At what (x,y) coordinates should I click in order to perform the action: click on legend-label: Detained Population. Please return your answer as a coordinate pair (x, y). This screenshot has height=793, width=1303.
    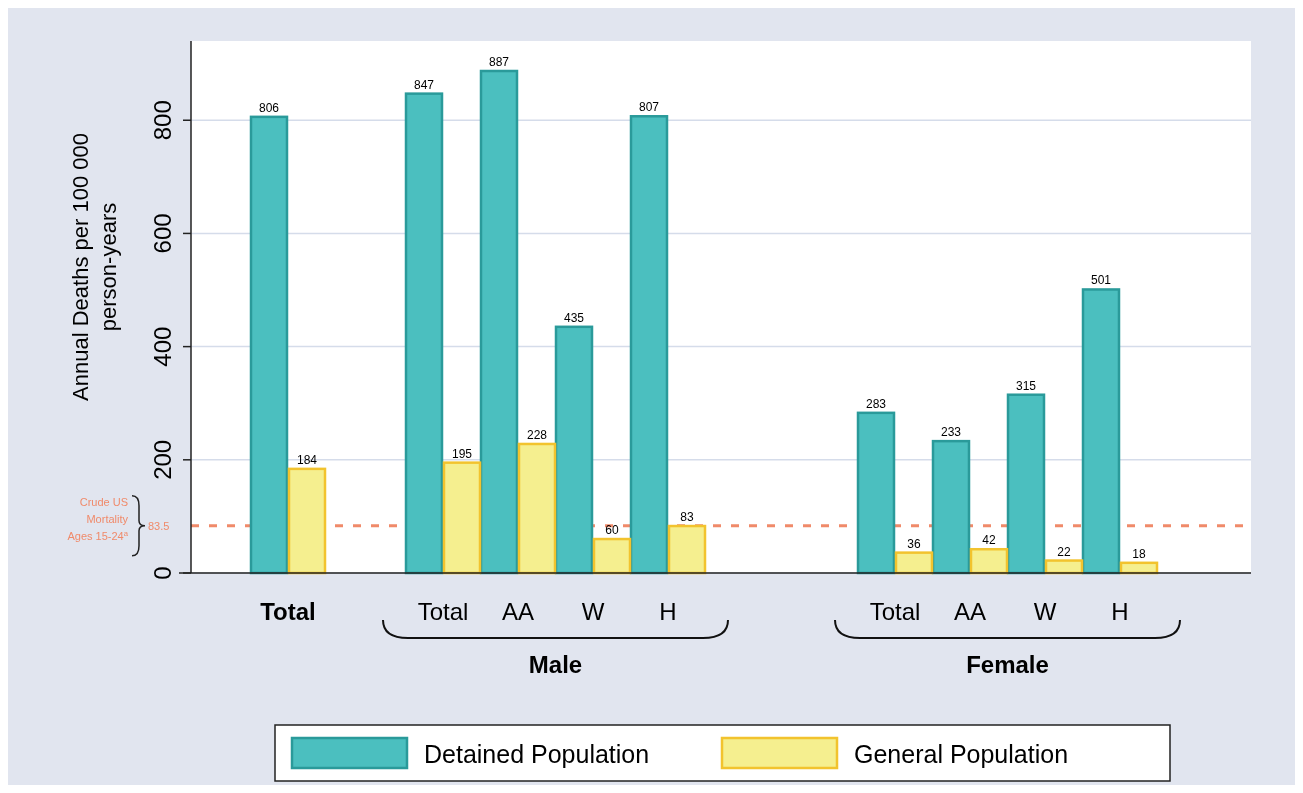
    Looking at the image, I should click on (537, 754).